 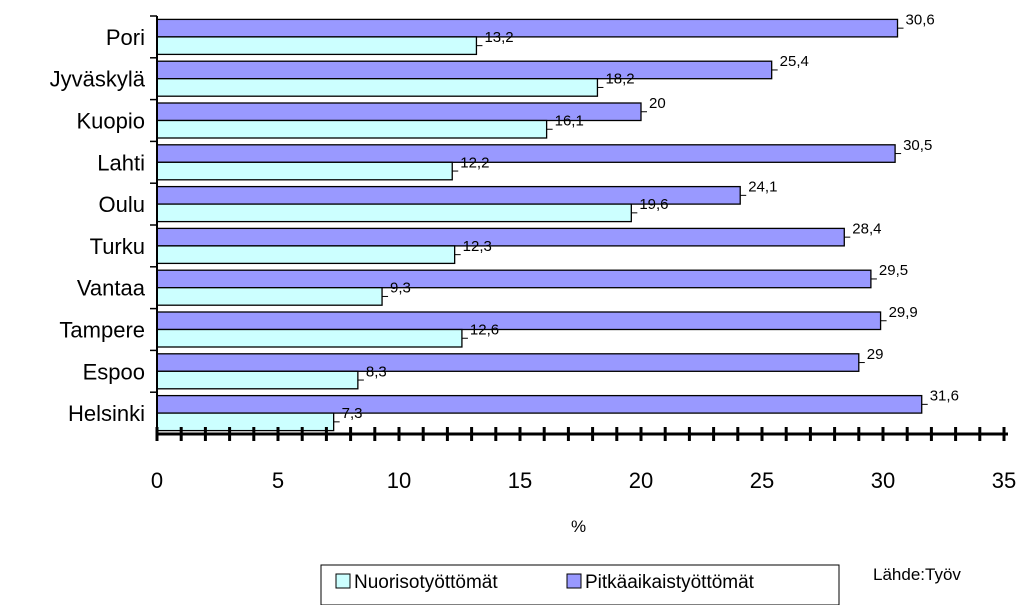 What do you see at coordinates (110, 121) in the screenshot?
I see `category-label-kuopio: Kuopio` at bounding box center [110, 121].